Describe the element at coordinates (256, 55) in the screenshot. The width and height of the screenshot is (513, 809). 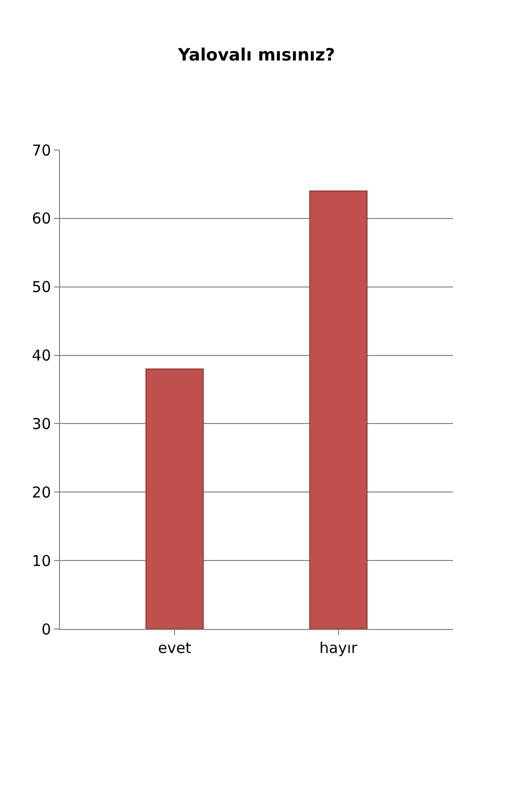
I see `chart-title: Yalovalı mısınız?` at that location.